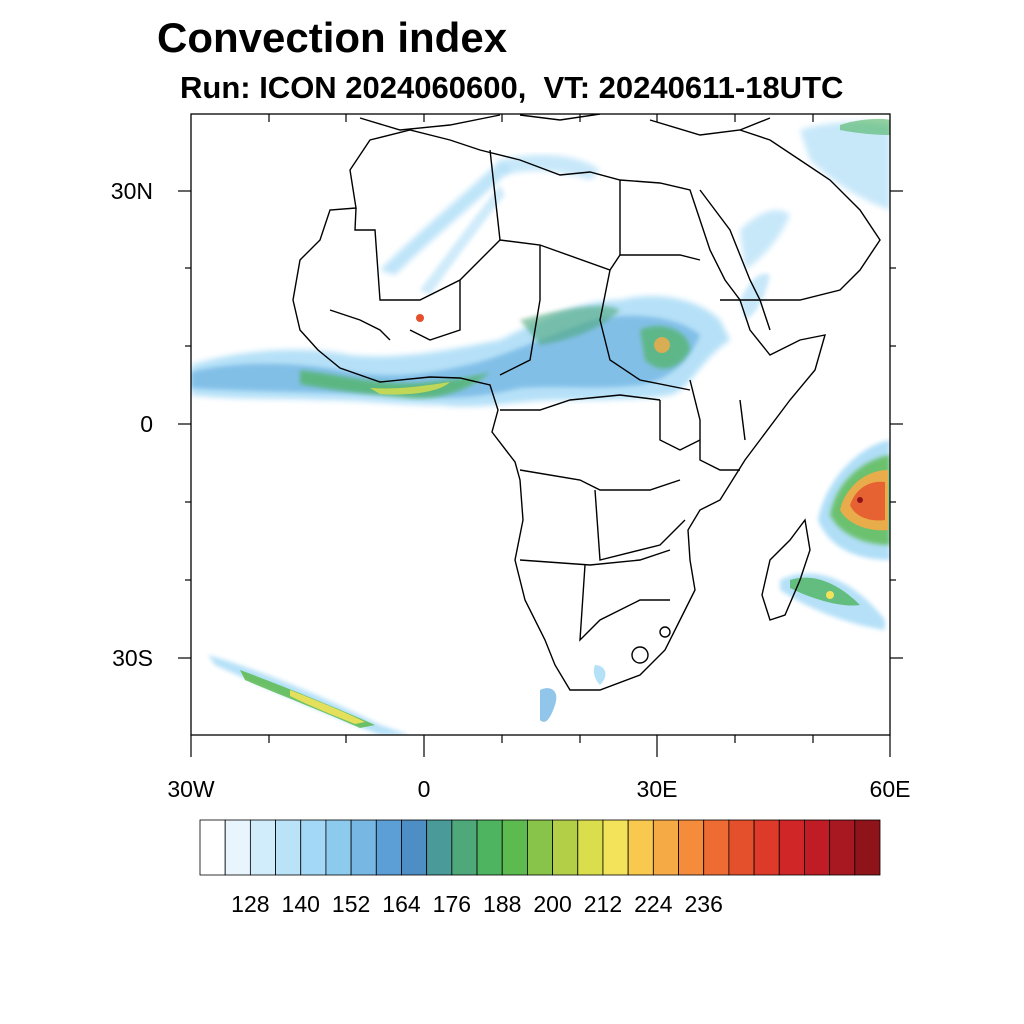 This screenshot has height=1024, width=1024. I want to click on lon-label-30w: 30W, so click(191, 789).